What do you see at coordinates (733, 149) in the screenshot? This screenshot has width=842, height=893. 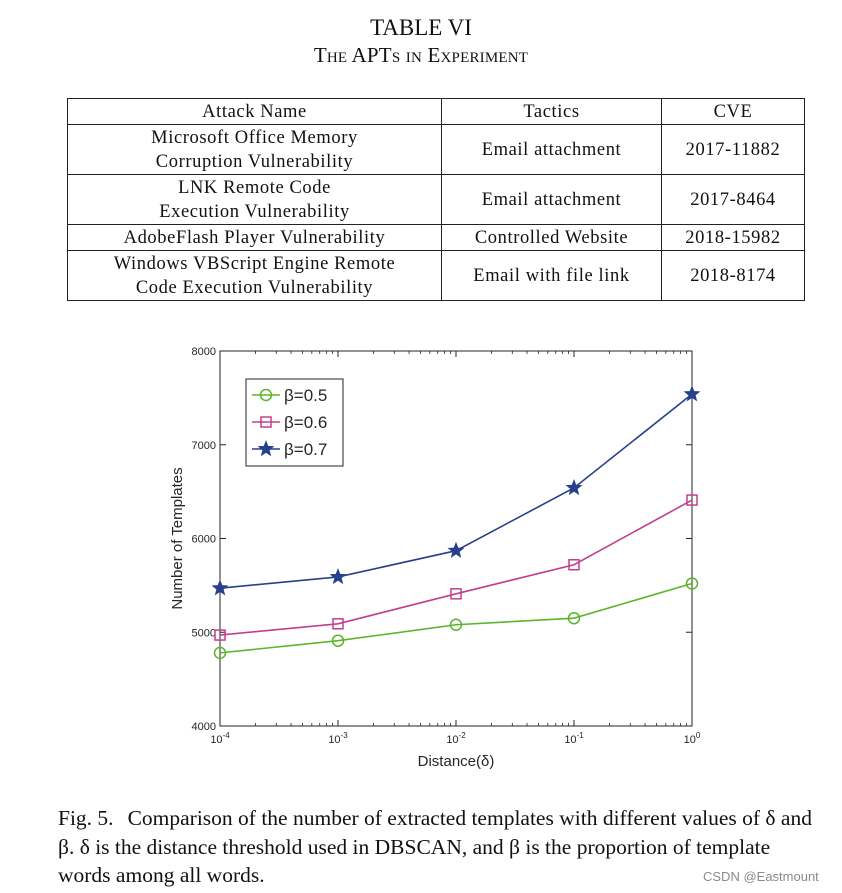 I see `cve-cell: 2017-11882` at bounding box center [733, 149].